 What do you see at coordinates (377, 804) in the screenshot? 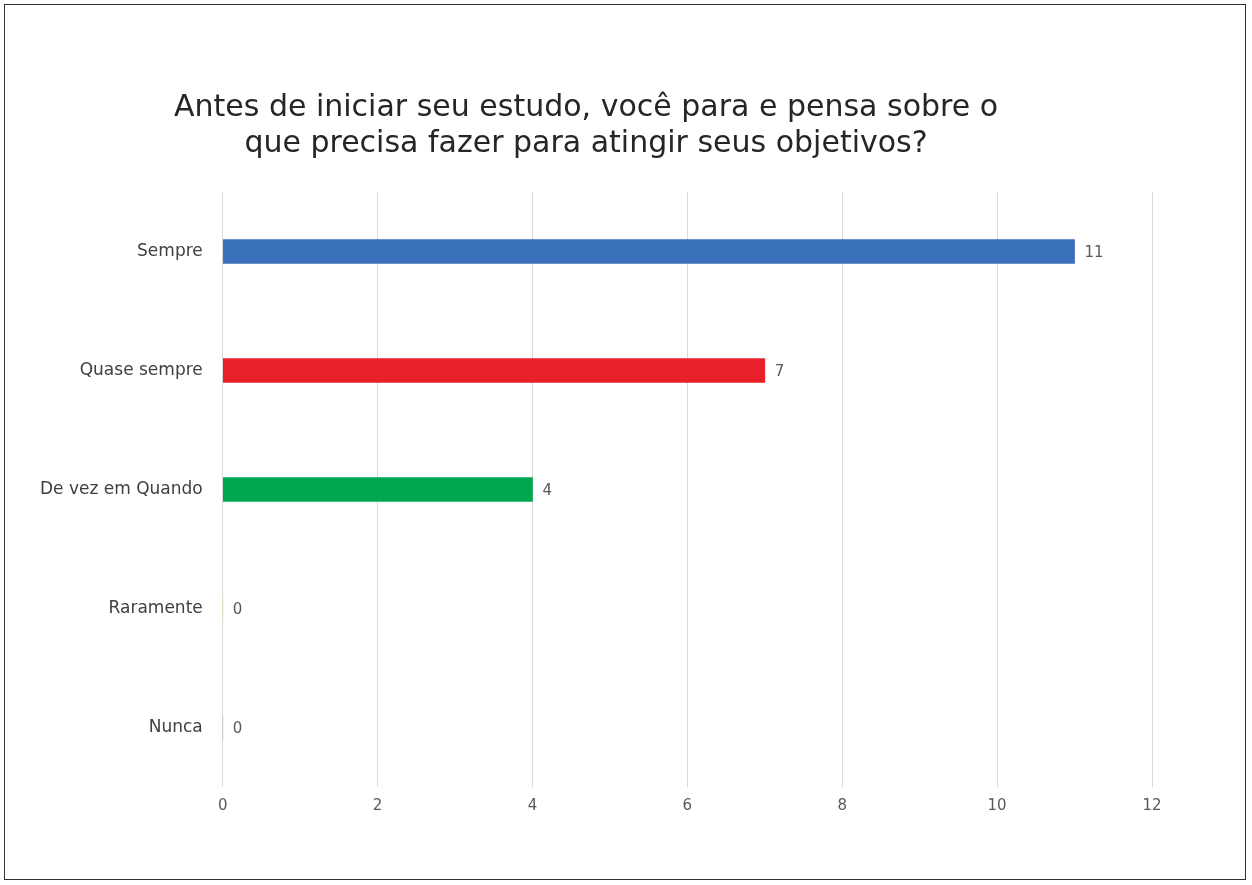
I see `x-tick-label: 2` at bounding box center [377, 804].